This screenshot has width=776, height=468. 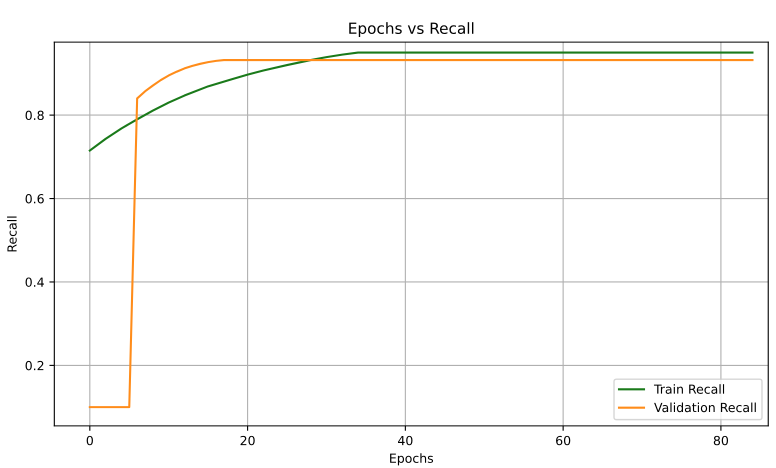 I want to click on legend-label: Validation Recall, so click(x=705, y=407).